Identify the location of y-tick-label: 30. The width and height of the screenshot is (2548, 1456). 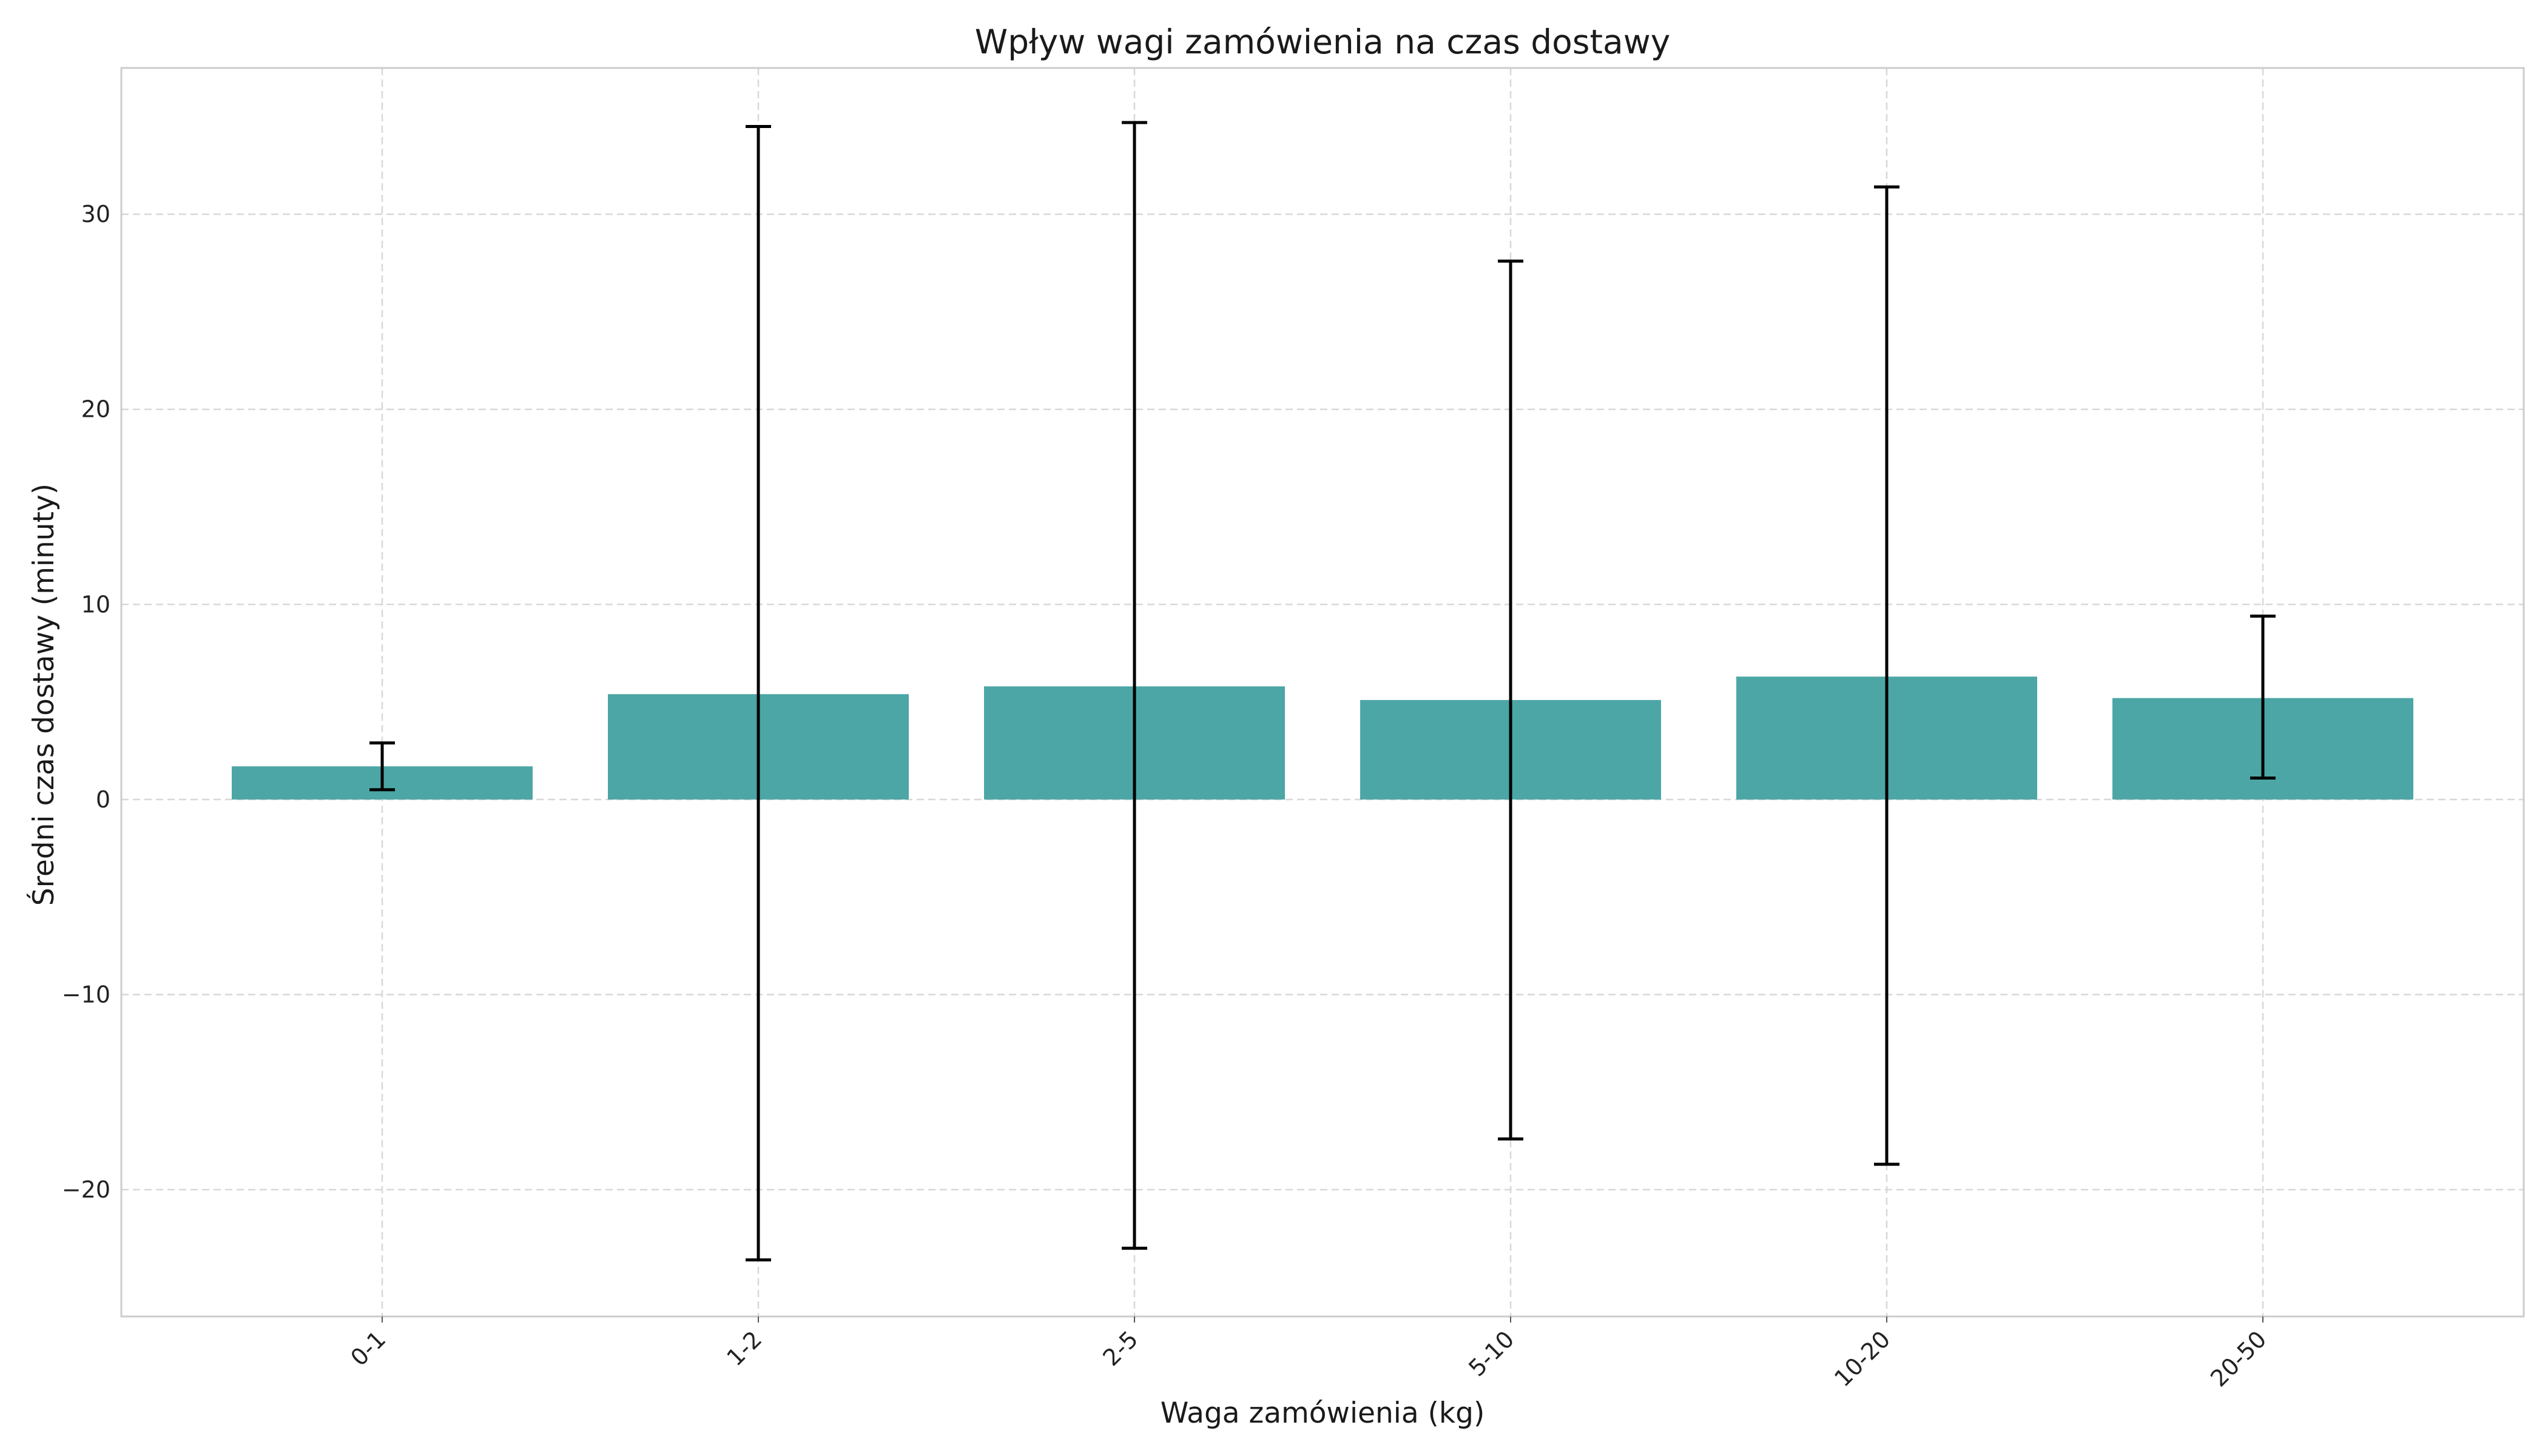
(95, 214).